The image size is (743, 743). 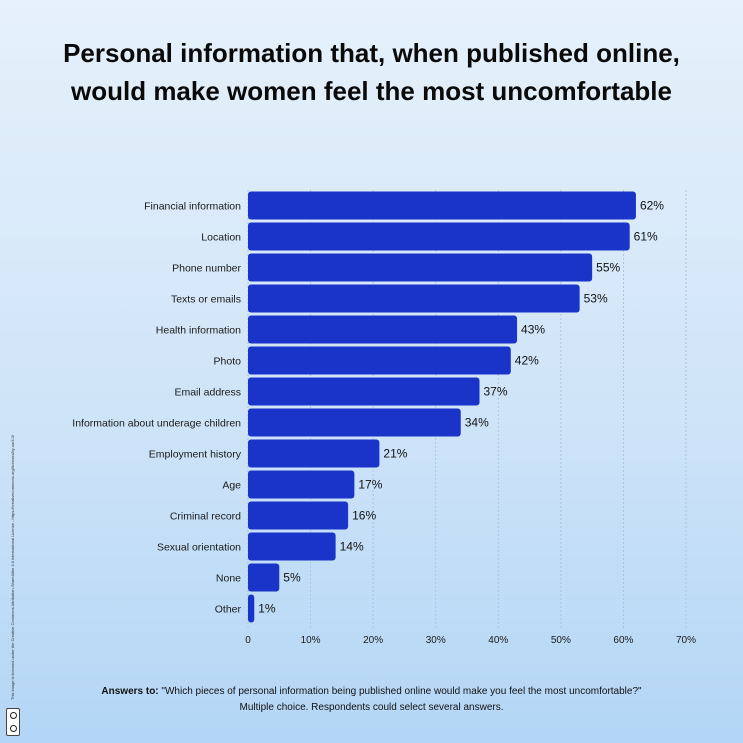 I want to click on category-label: Employment history, so click(x=195, y=455).